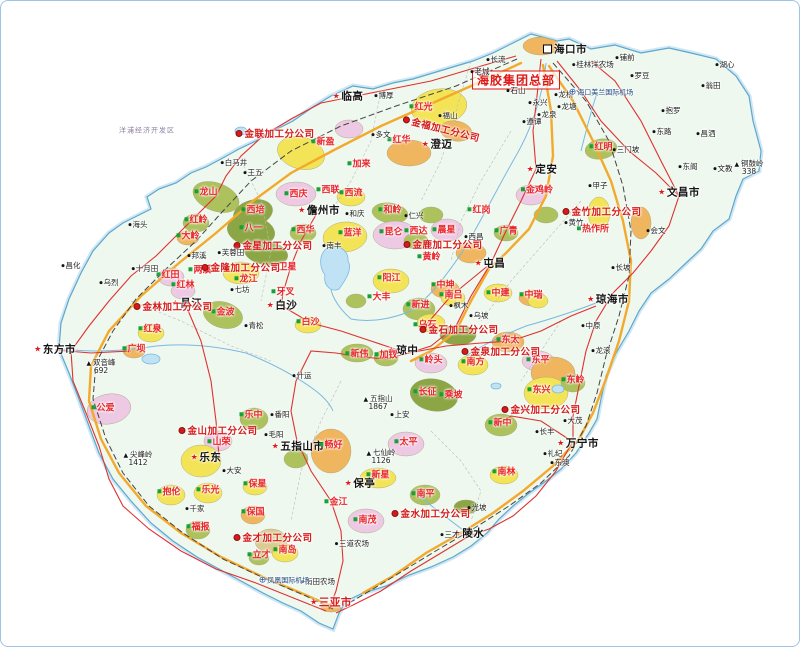  I want to click on hq-label: 海胶集团总部, so click(516, 80).